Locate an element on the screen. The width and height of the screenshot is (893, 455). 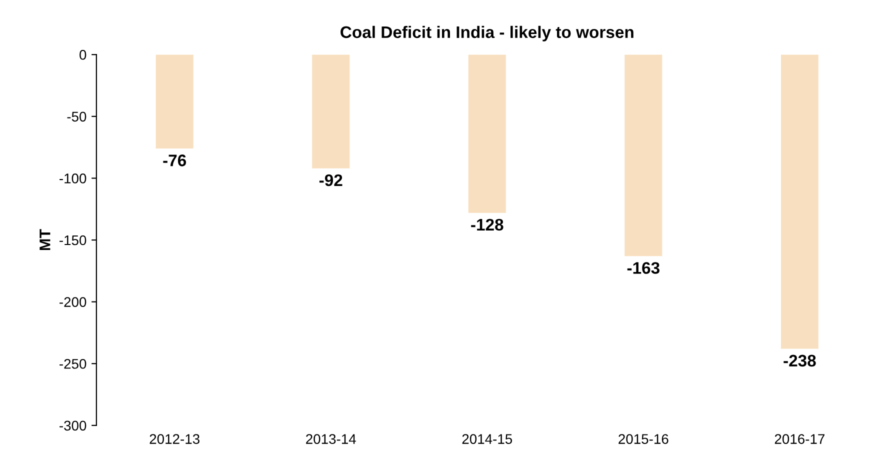
y-tick-label: -50 is located at coordinates (76, 117).